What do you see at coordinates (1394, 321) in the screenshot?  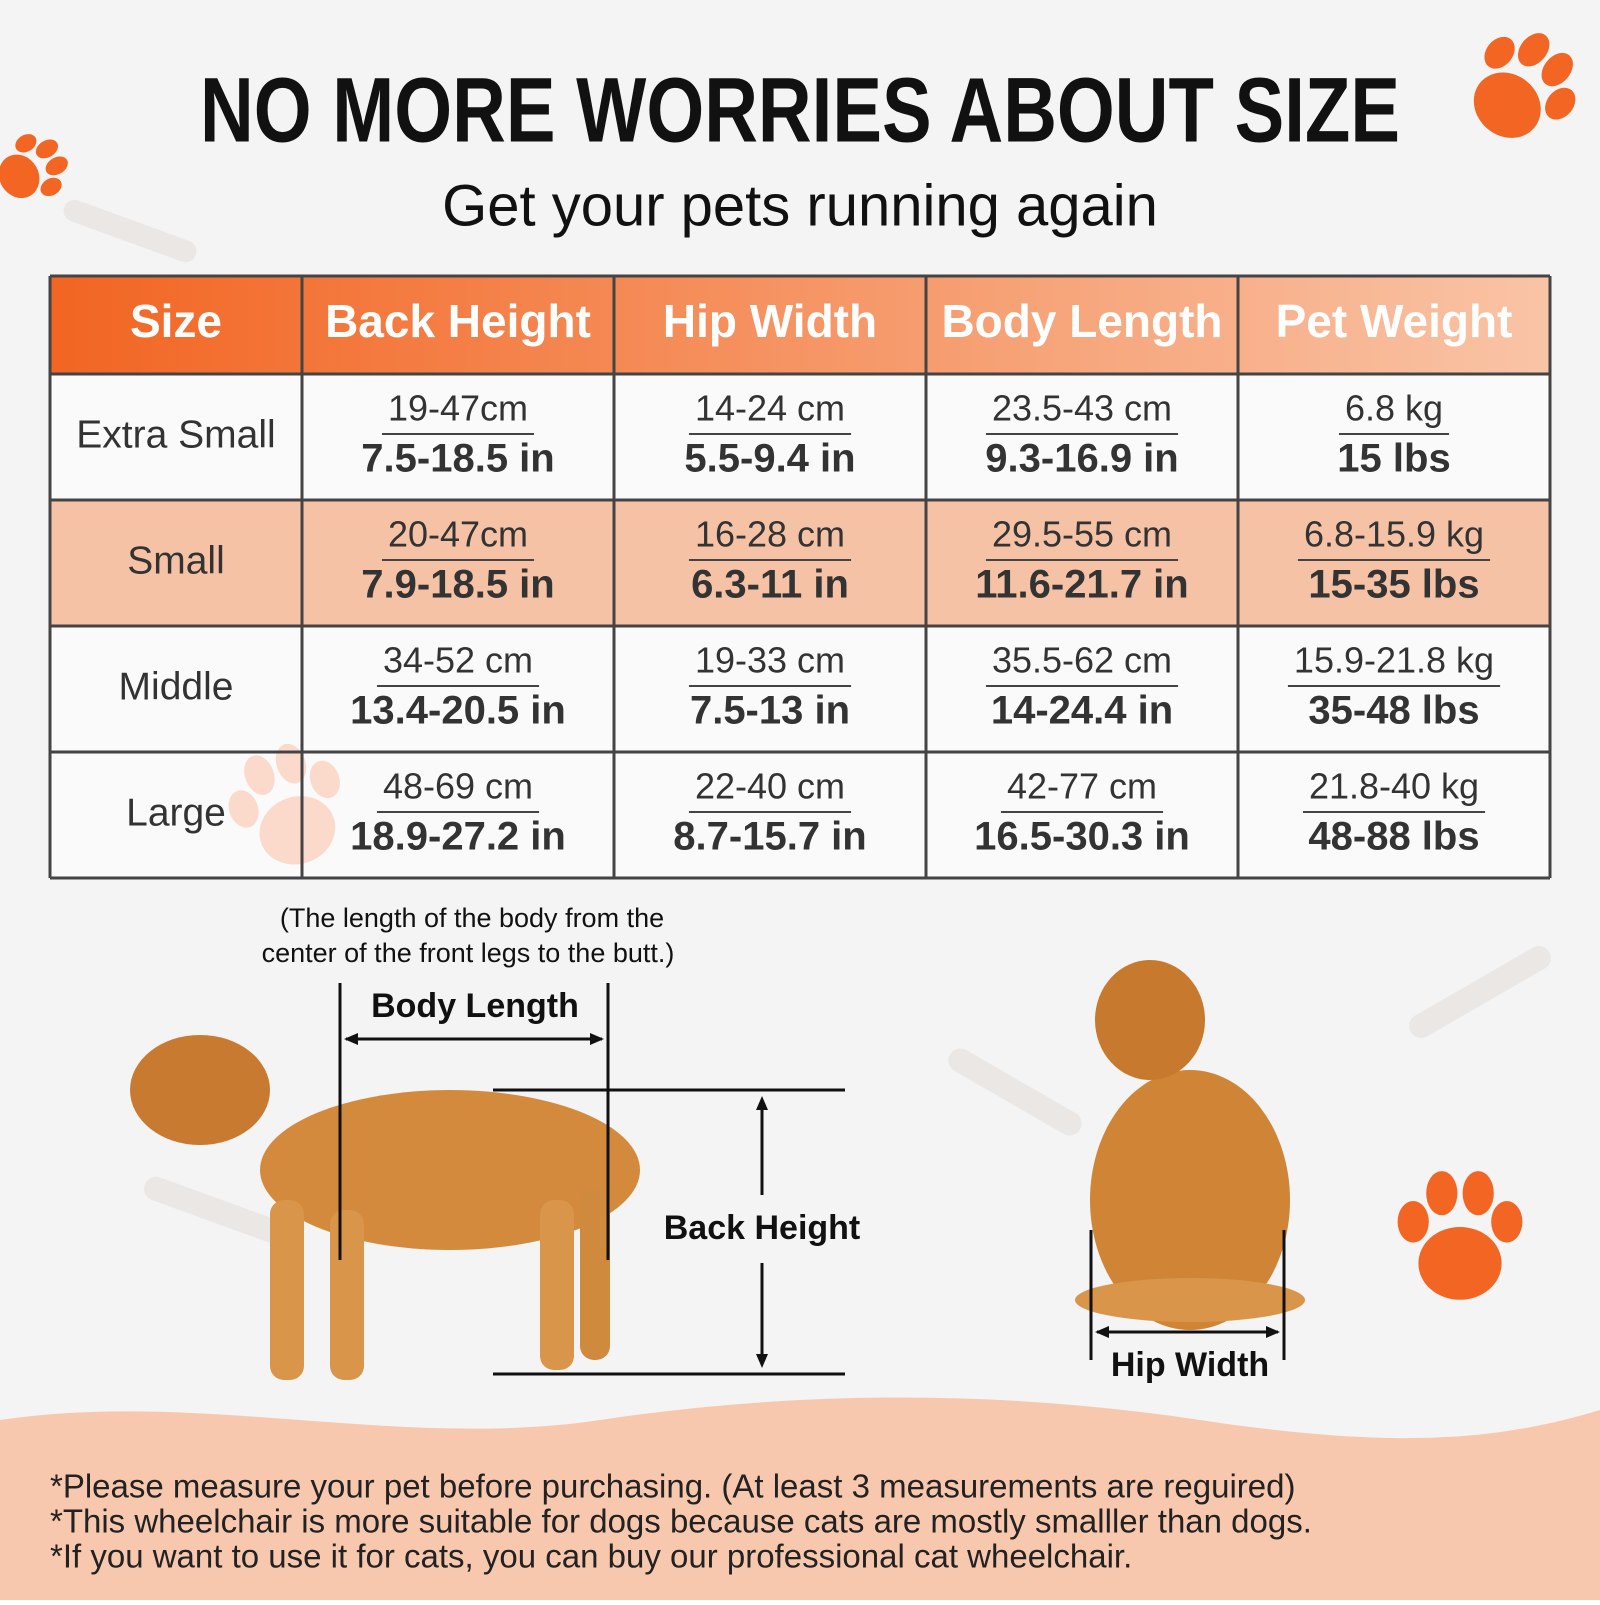 I see `column-header: Pet Weight` at bounding box center [1394, 321].